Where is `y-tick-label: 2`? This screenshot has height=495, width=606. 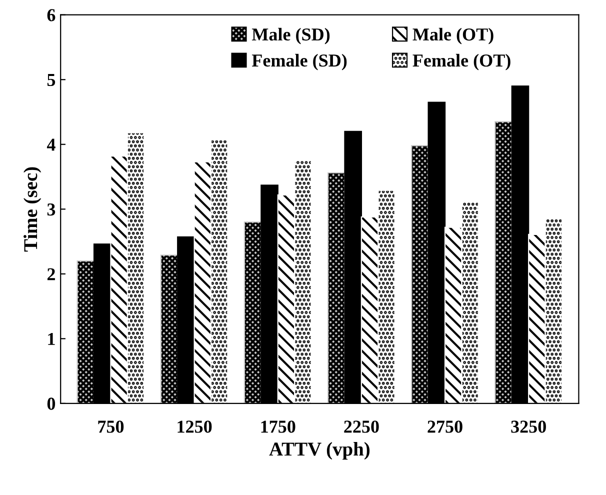 y-tick-label: 2 is located at coordinates (51, 274).